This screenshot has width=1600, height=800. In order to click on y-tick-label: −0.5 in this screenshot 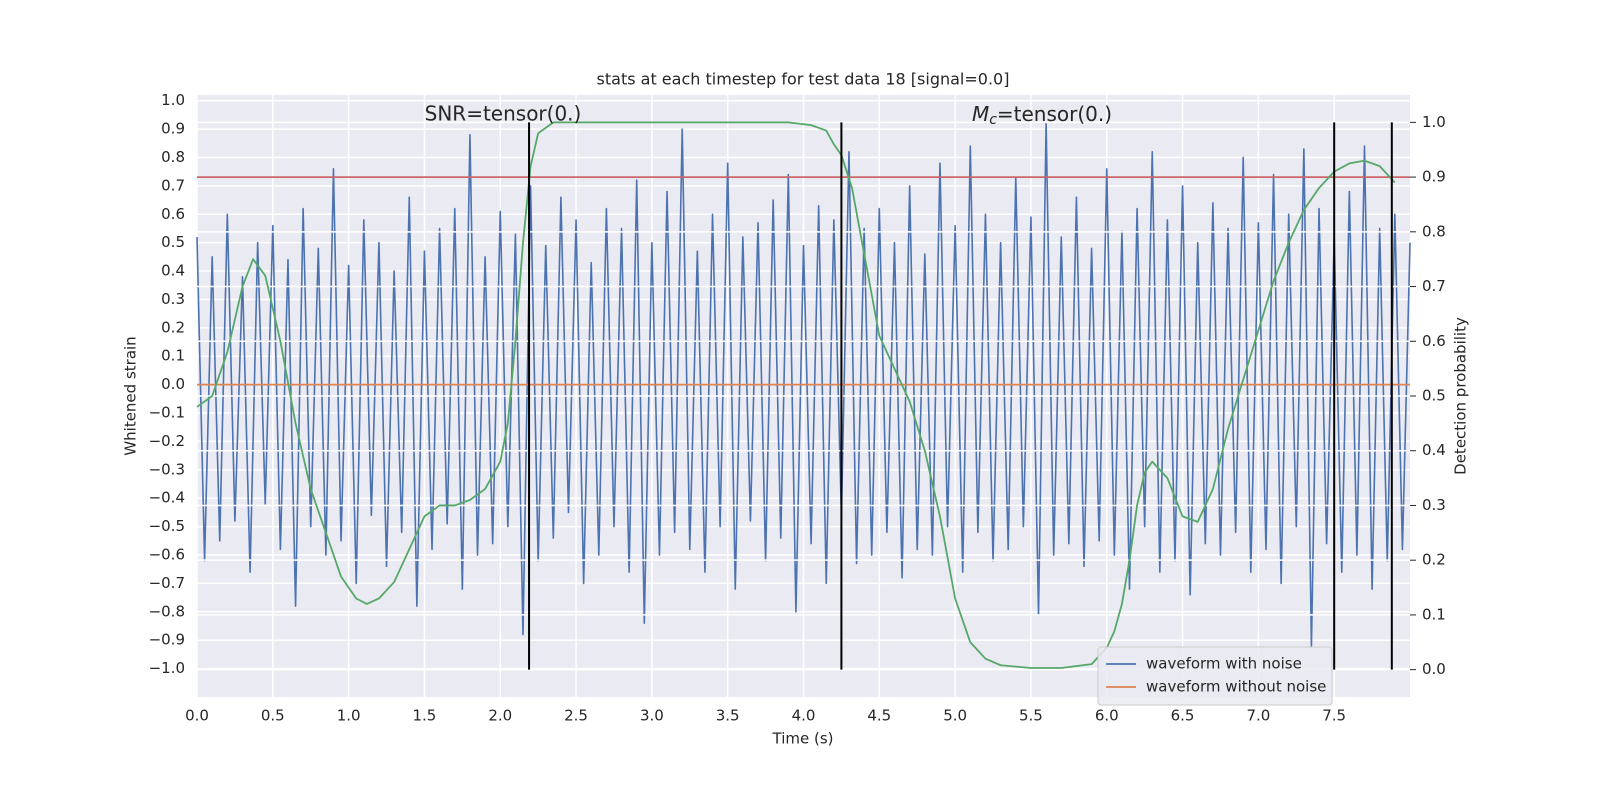, I will do `click(167, 526)`.